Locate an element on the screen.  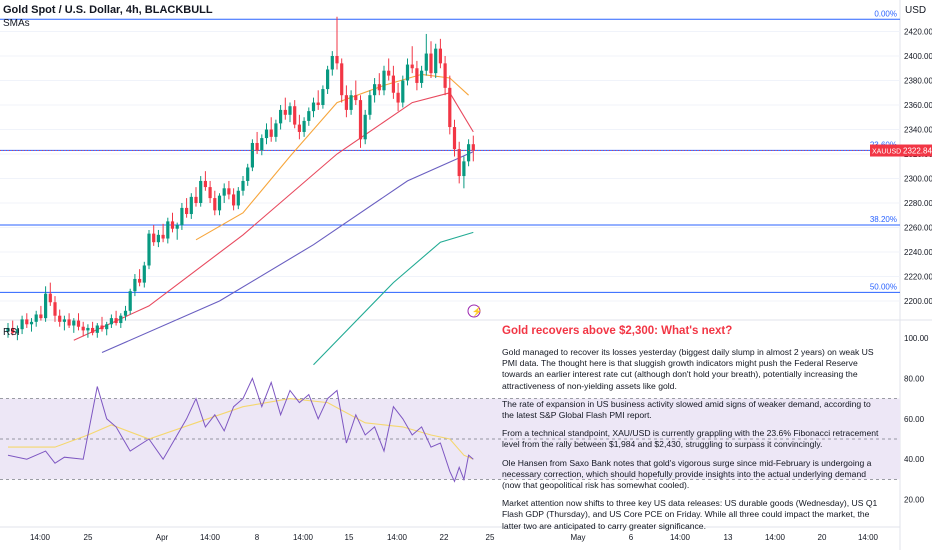
rsi-study-label: RSI is located at coordinates (11, 332).